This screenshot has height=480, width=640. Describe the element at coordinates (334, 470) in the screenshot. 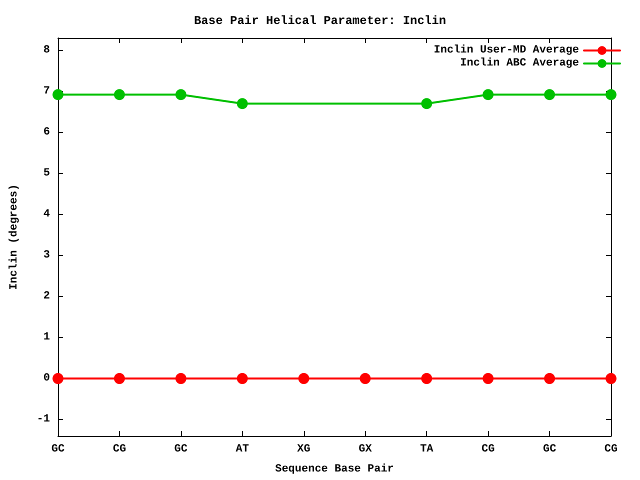

I see `x-axis-title: Sequence Base Pair` at that location.